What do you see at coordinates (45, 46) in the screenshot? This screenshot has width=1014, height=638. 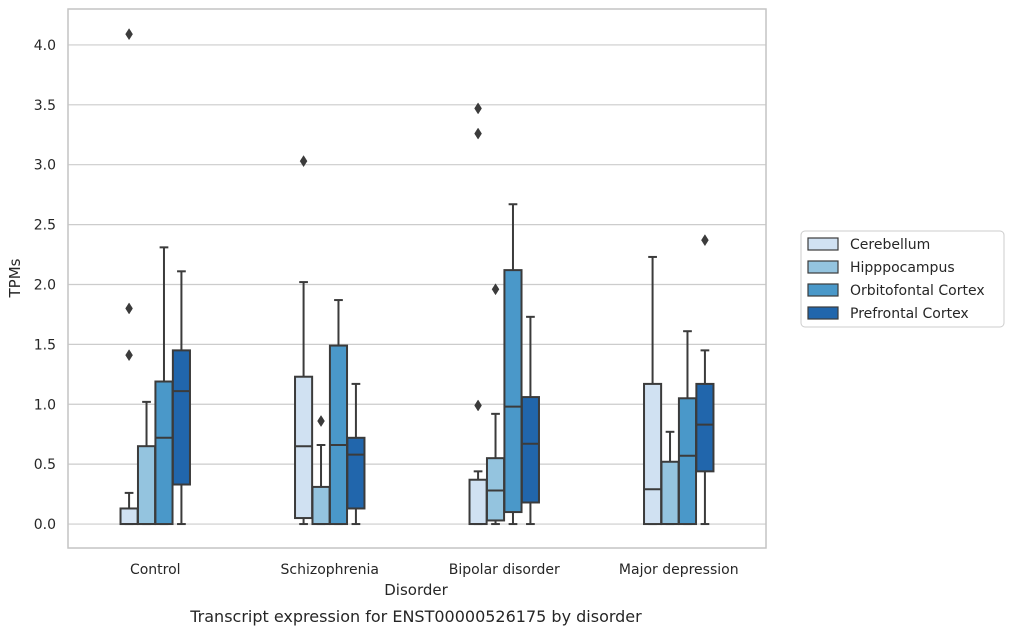 I see `y-tick-label: 4.0` at bounding box center [45, 46].